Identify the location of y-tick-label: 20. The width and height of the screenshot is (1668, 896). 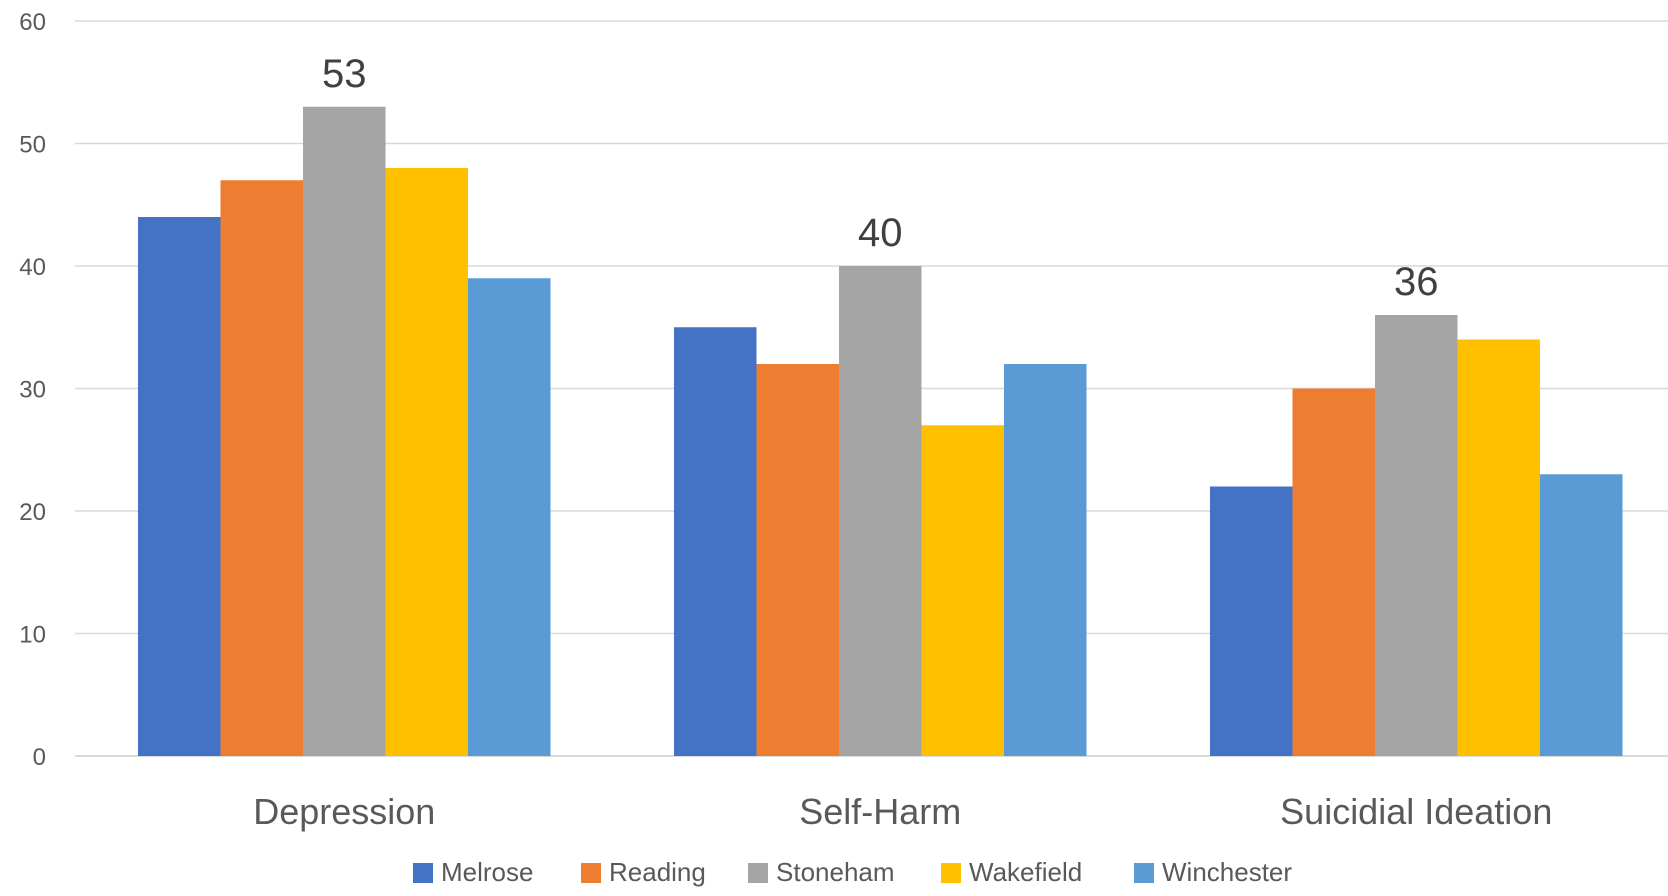
(32, 512).